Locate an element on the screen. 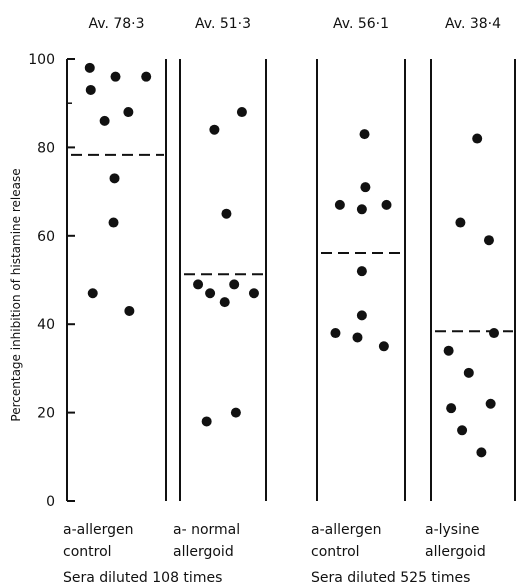 This screenshot has width=516, height=585. panel-1-label-line1: a-allergen is located at coordinates (98, 530).